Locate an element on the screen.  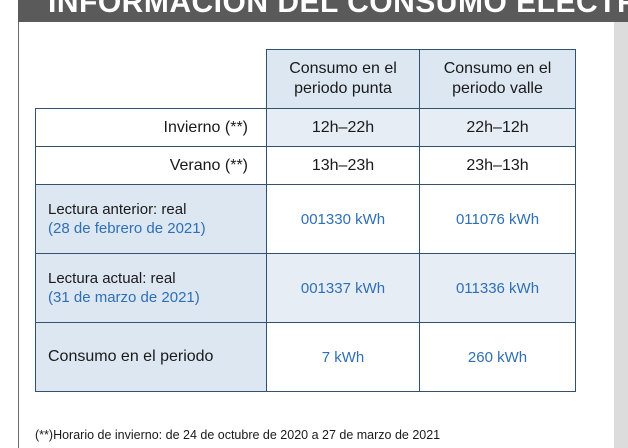
header-blank-cell is located at coordinates (151, 79).